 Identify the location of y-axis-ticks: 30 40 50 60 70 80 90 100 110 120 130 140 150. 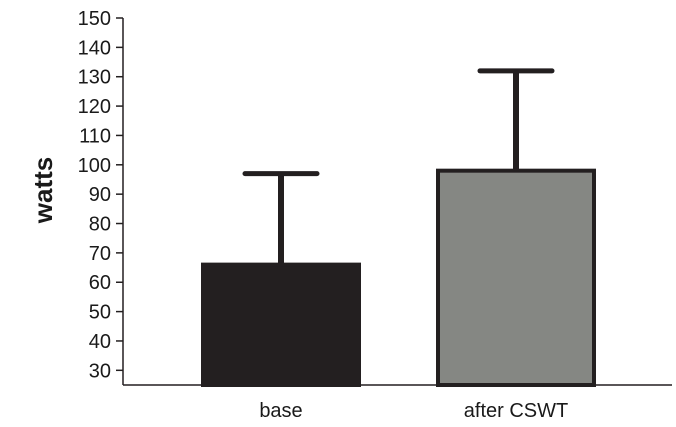
(100, 195).